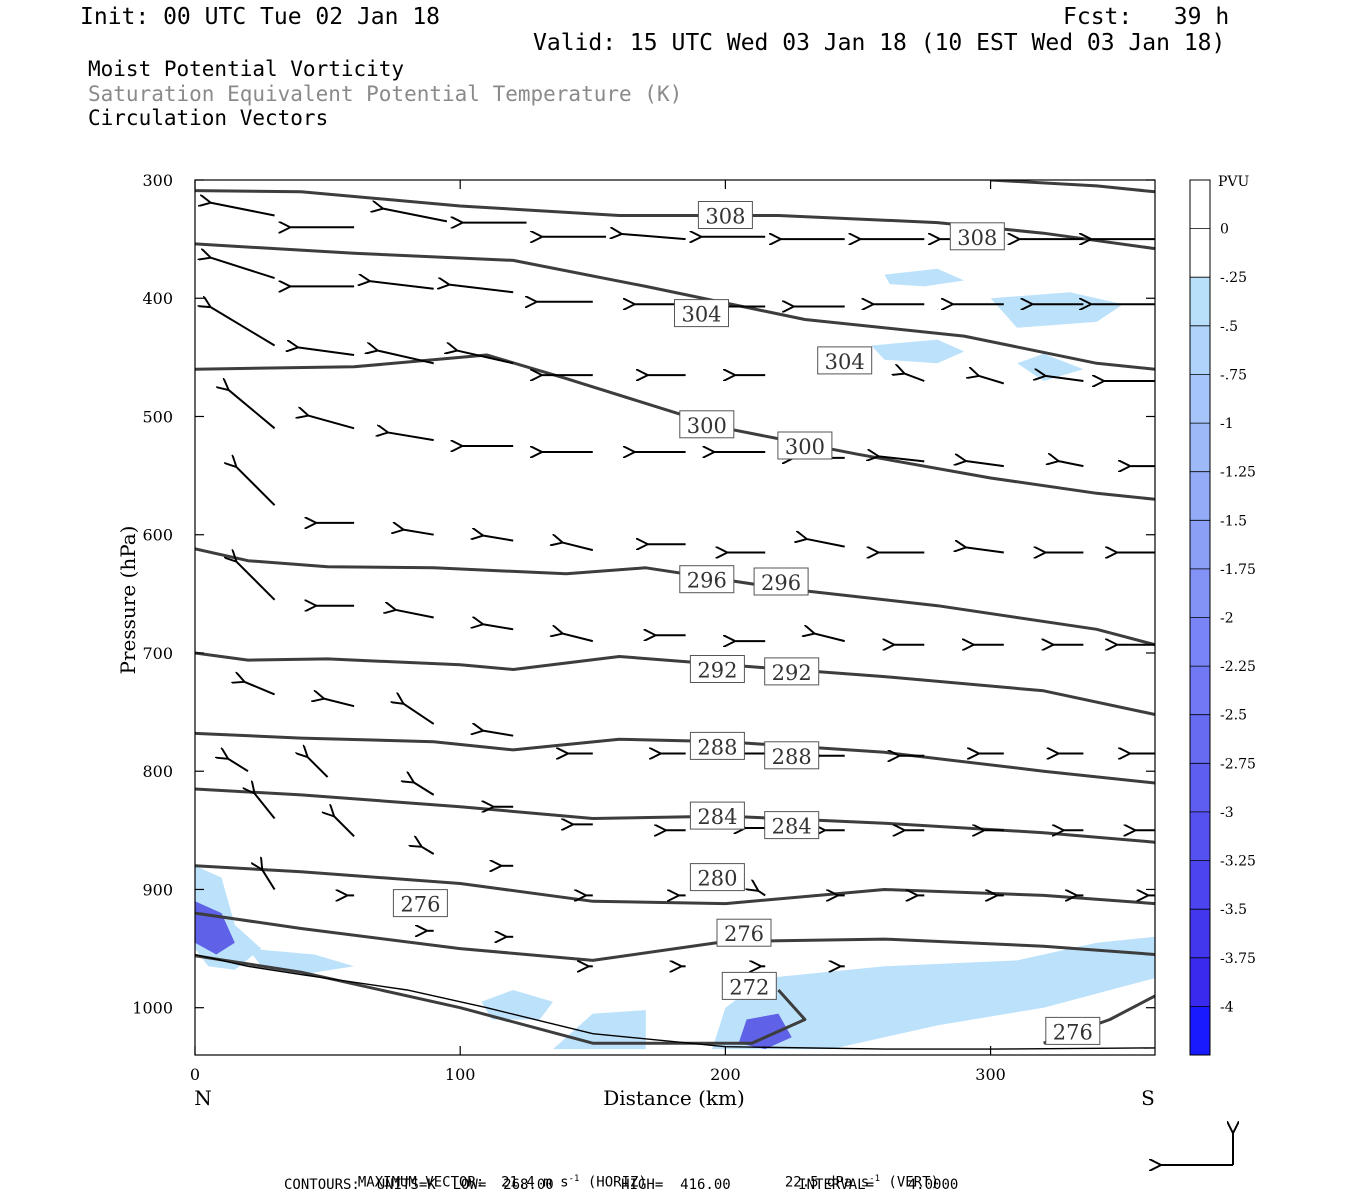 Image resolution: width=1350 pixels, height=1200 pixels. I want to click on terrain-line-path, so click(675, 1001).